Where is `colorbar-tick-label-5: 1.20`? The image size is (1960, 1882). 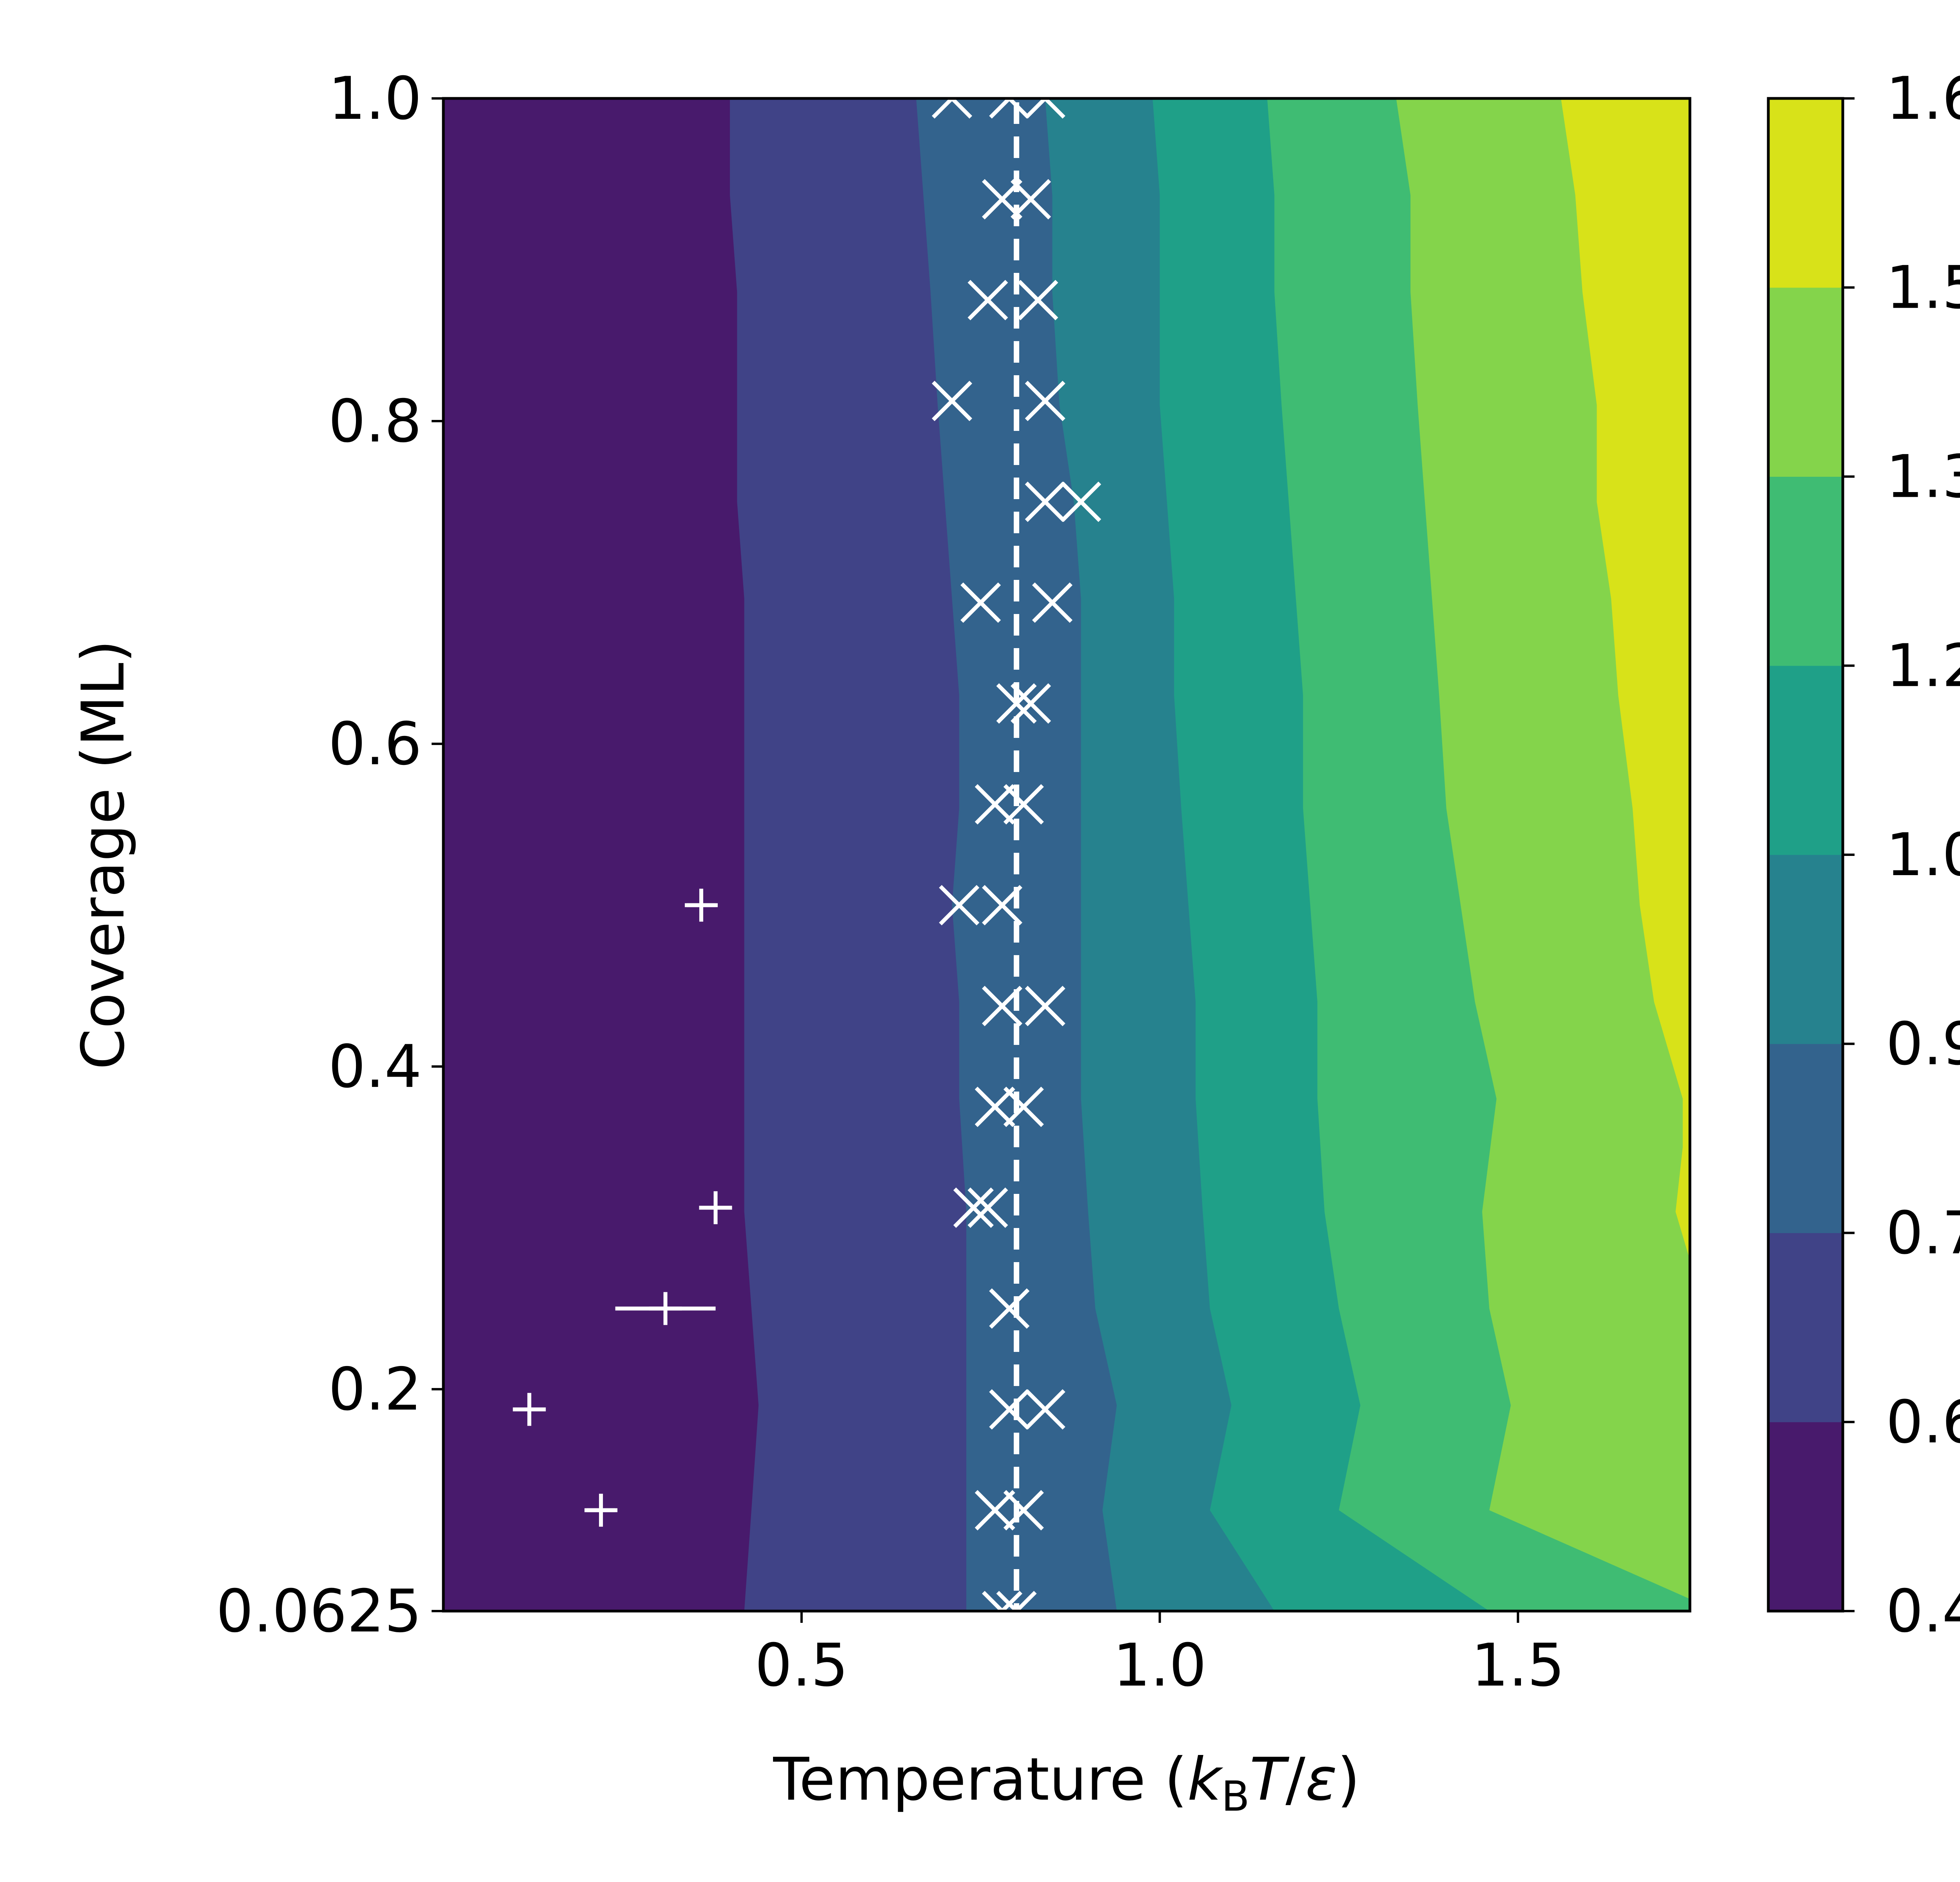
colorbar-tick-label-5: 1.20 is located at coordinates (1923, 666).